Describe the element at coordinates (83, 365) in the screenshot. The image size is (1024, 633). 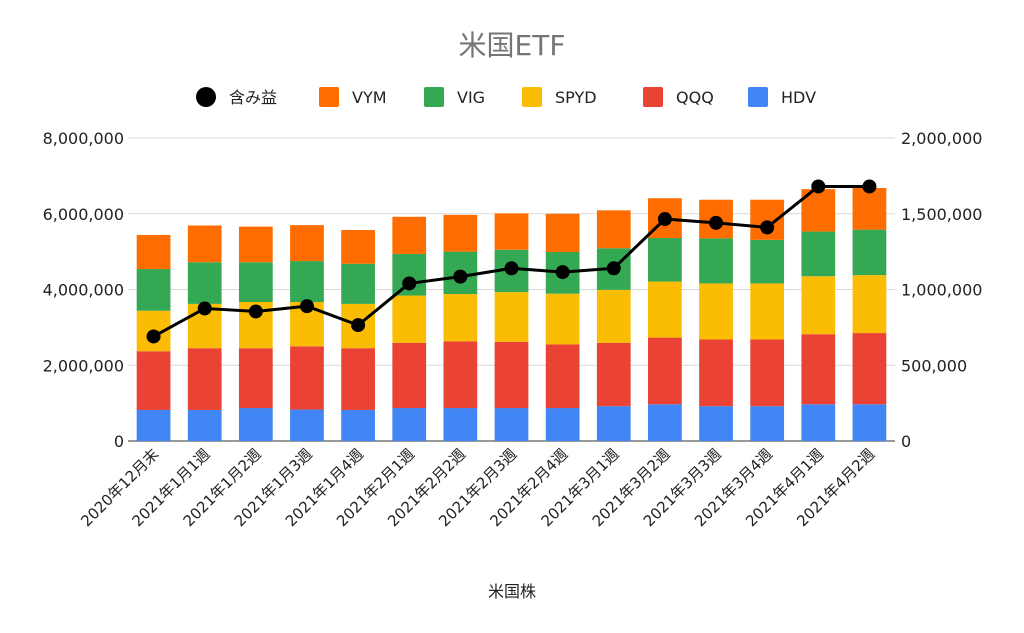
I see `y-tick-label-left: 2,000,000` at that location.